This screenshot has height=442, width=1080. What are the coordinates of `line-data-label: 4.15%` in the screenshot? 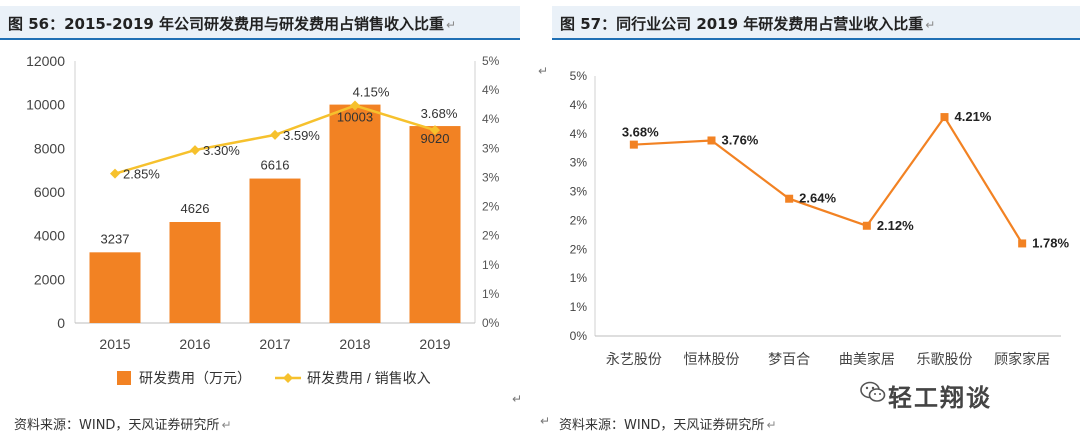 It's located at (371, 92).